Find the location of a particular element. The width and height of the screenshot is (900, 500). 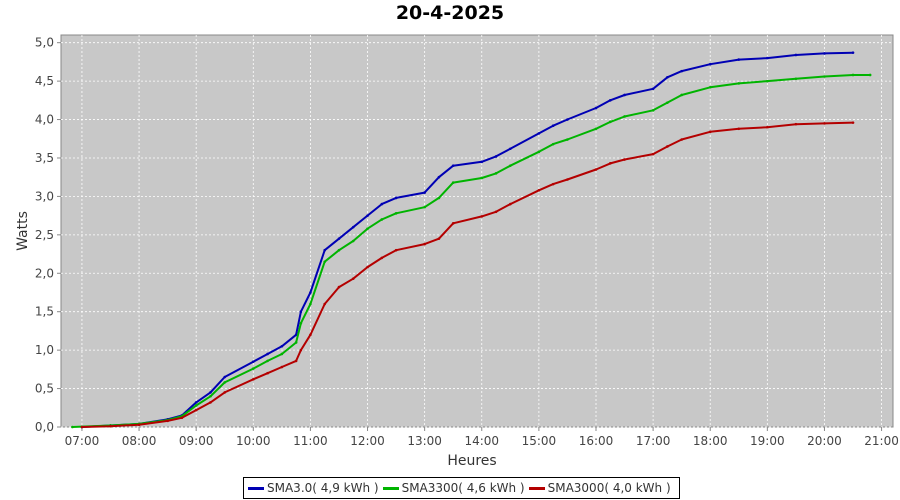

x-tick-label: 20:00 is located at coordinates (824, 441).